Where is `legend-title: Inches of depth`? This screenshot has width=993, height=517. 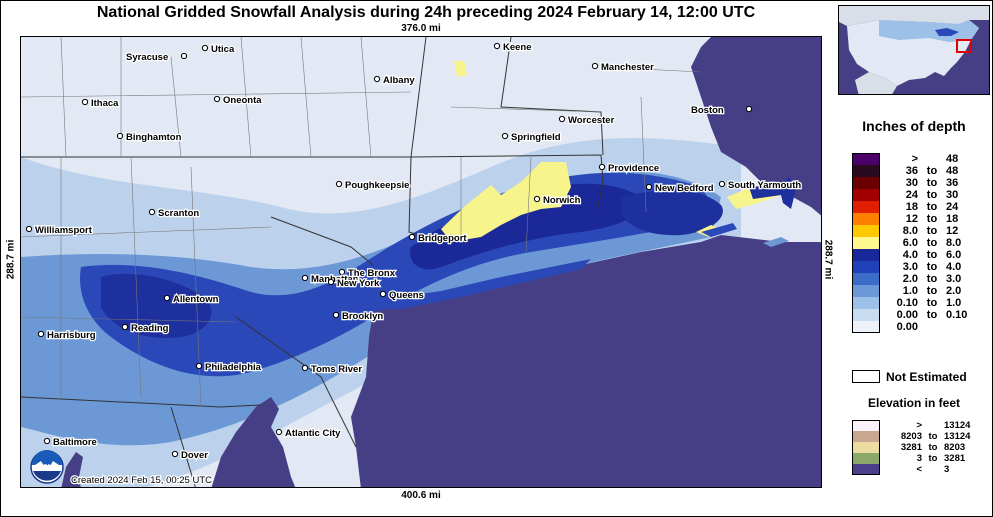
legend-title: Inches of depth is located at coordinates (914, 126).